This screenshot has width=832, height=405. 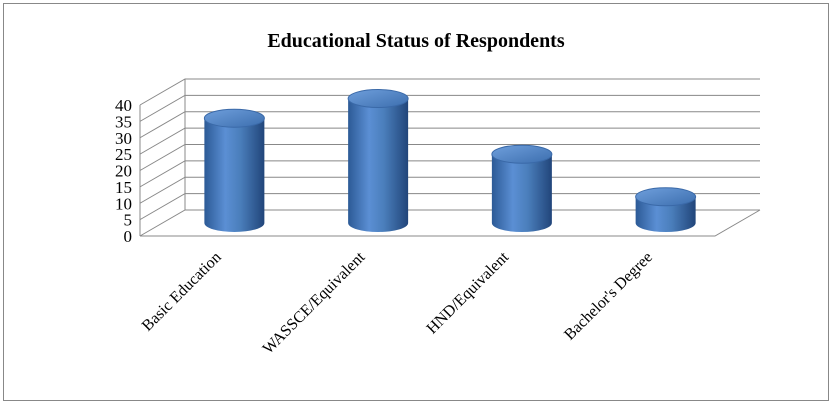 What do you see at coordinates (416, 41) in the screenshot?
I see `chart-title: Educational Status of Respondents` at bounding box center [416, 41].